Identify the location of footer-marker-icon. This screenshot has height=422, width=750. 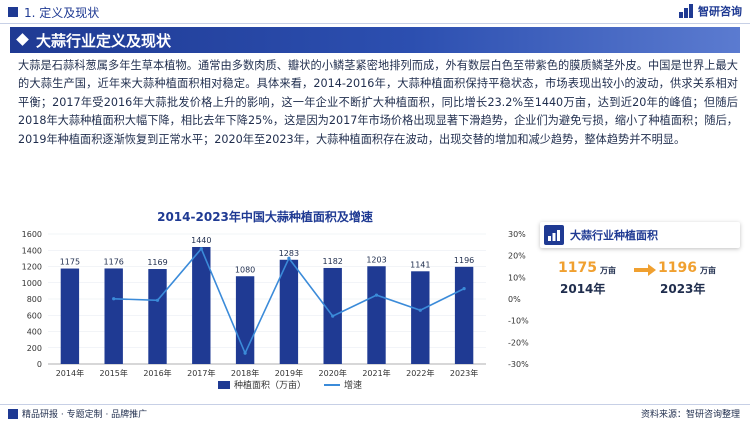
(13, 413).